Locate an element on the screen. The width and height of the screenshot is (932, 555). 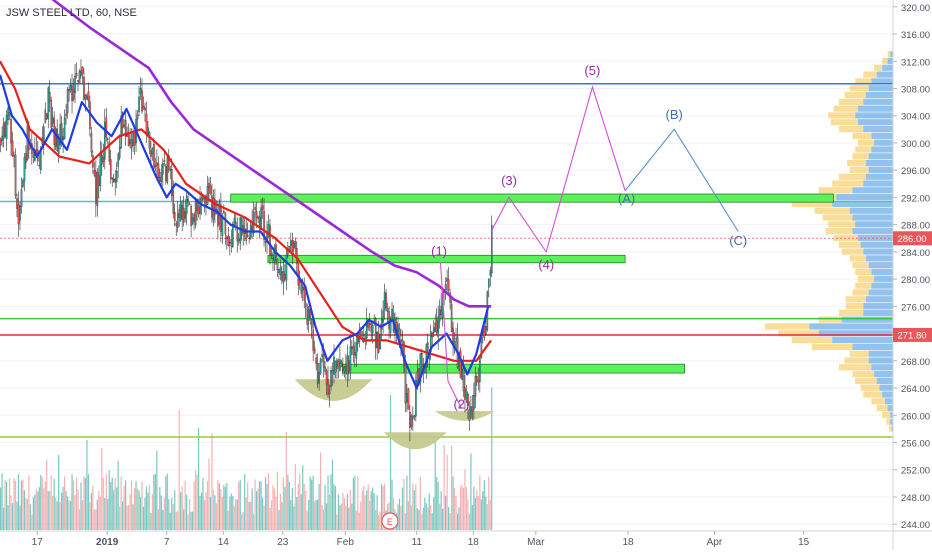
cup-pattern is located at coordinates (415, 441).